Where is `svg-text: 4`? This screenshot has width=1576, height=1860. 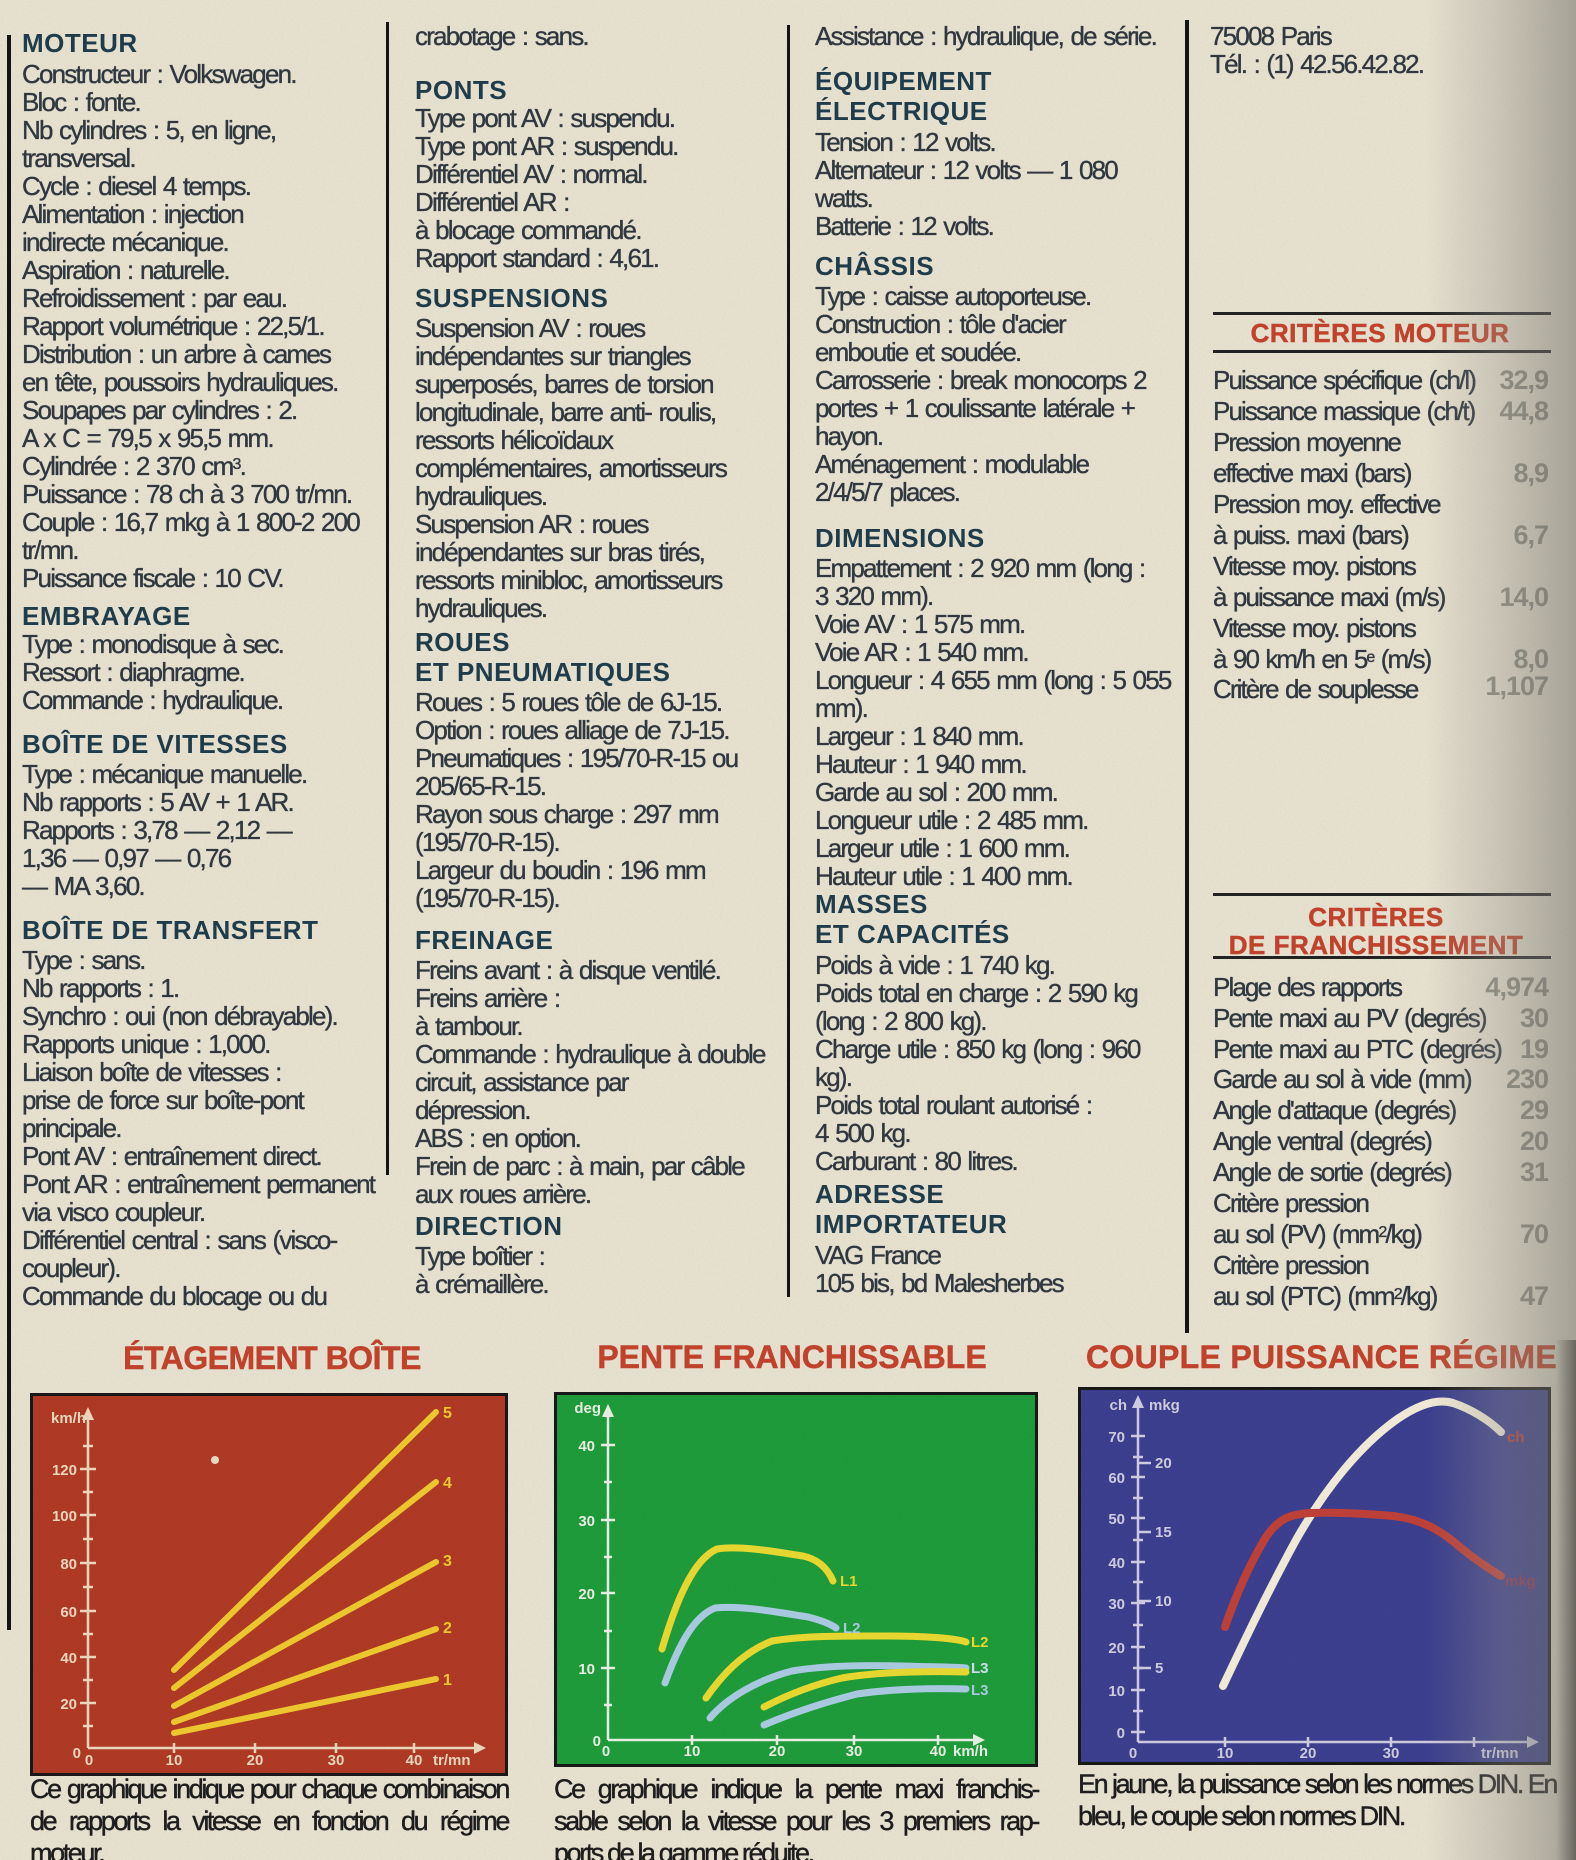
svg-text: 4 is located at coordinates (447, 1483).